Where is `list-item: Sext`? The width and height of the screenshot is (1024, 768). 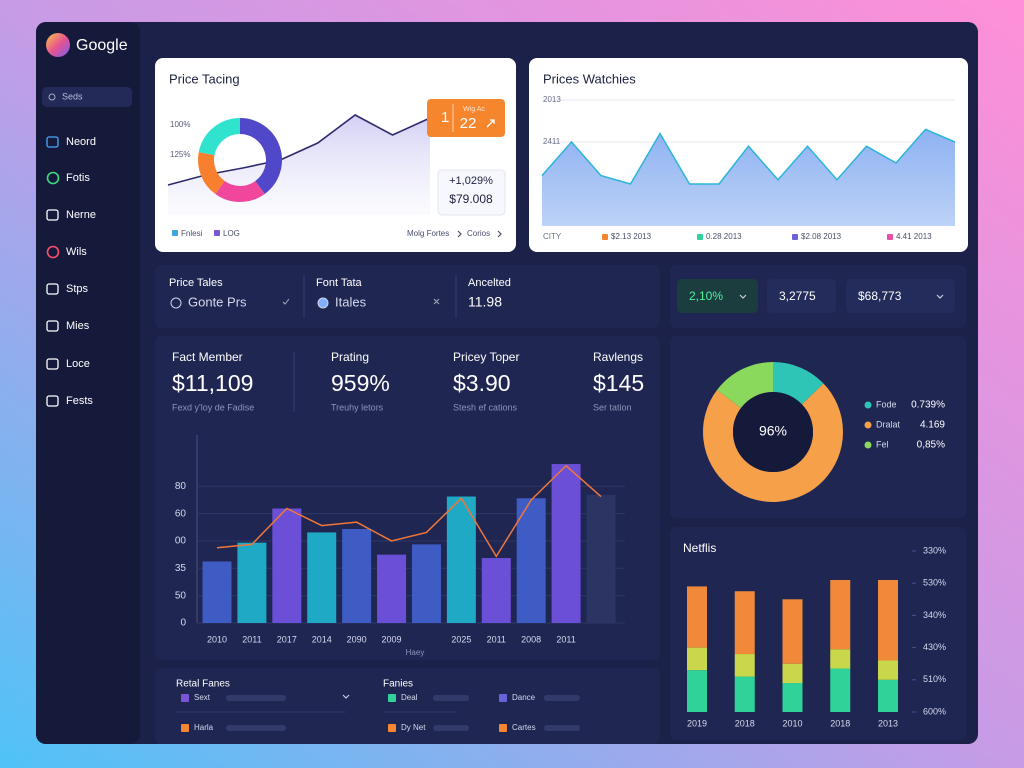 list-item: Sext is located at coordinates (202, 697).